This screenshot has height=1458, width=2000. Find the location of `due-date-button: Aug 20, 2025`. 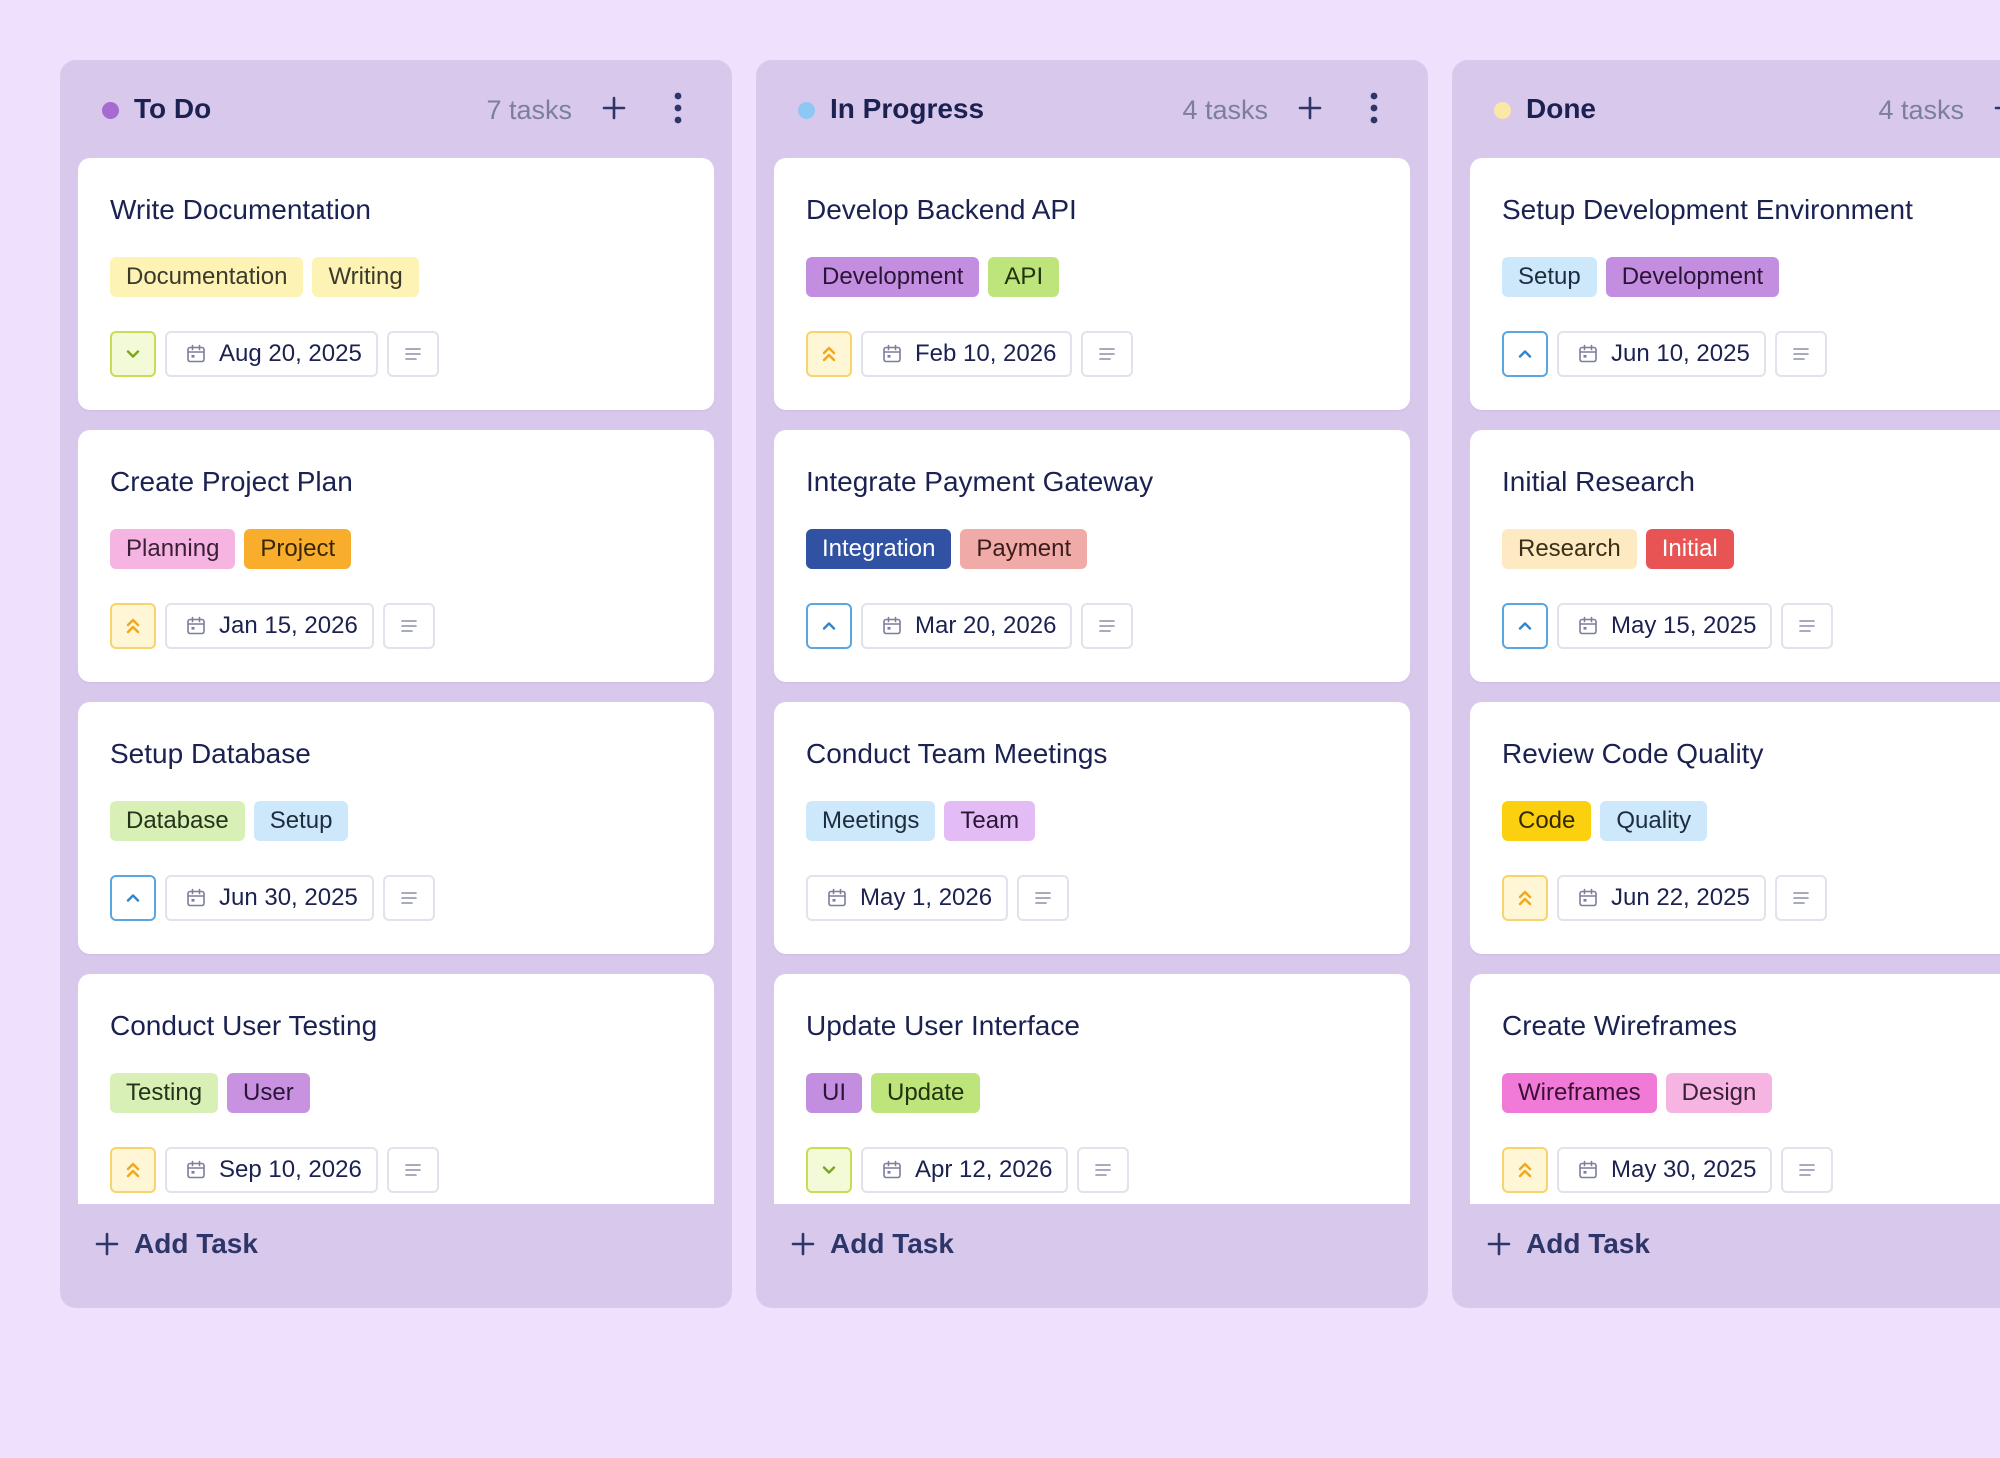

due-date-button: Aug 20, 2025 is located at coordinates (271, 354).